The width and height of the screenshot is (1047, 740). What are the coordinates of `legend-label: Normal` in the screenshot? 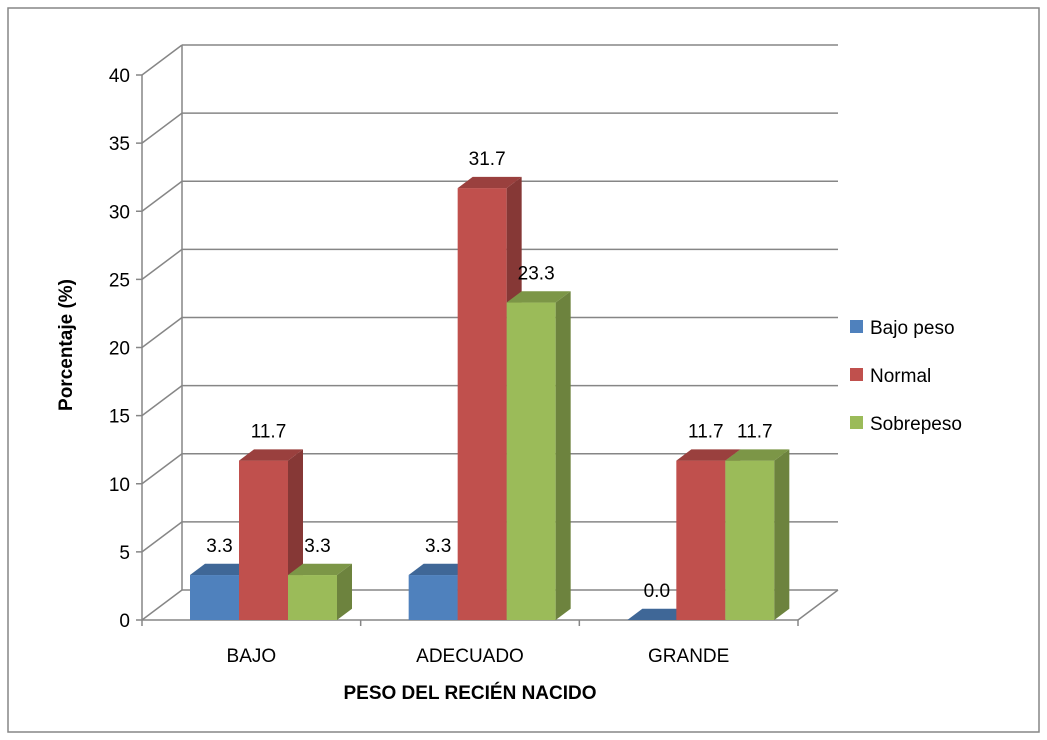 It's located at (900, 376).